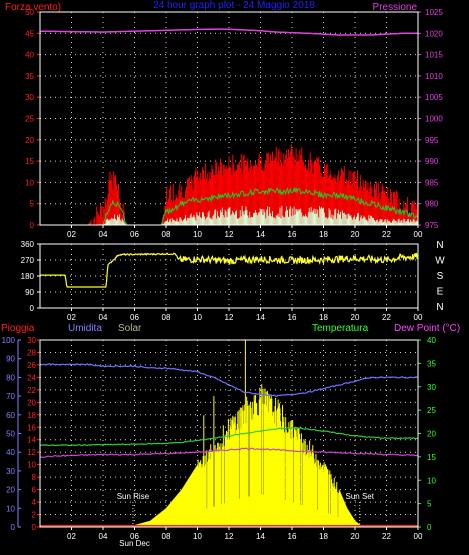 The image size is (469, 555). I want to click on direction-y-tick-label: 90, so click(29, 292).